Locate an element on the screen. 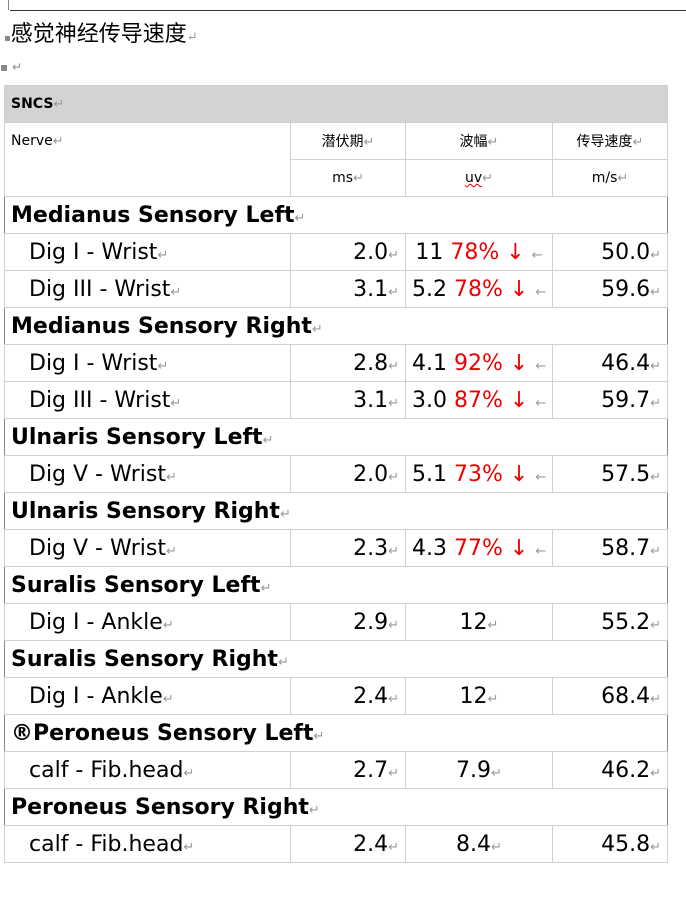  percent-value: 73% is located at coordinates (478, 474).